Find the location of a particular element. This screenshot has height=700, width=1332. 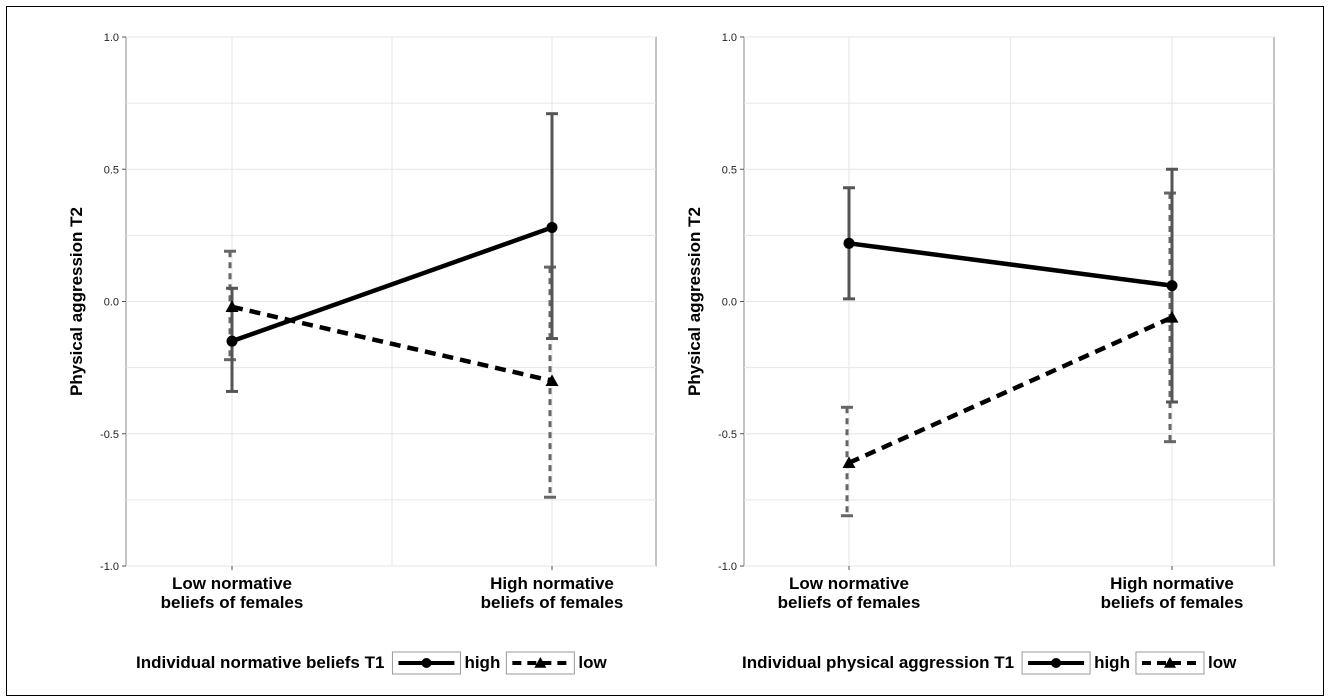

legend: Individual normative beliefs T1 high low is located at coordinates (371, 663).